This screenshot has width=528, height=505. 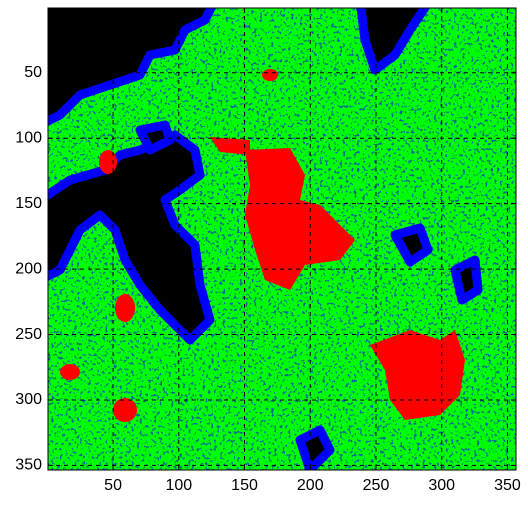 I want to click on y-tick-label: 250, so click(x=28, y=334).